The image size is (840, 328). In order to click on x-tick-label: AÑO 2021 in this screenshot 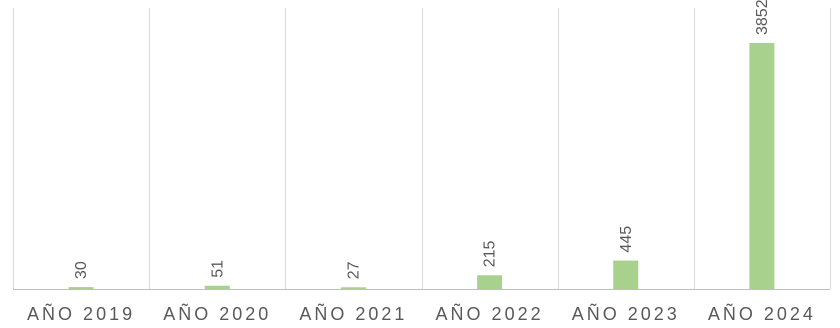, I will do `click(353, 313)`.